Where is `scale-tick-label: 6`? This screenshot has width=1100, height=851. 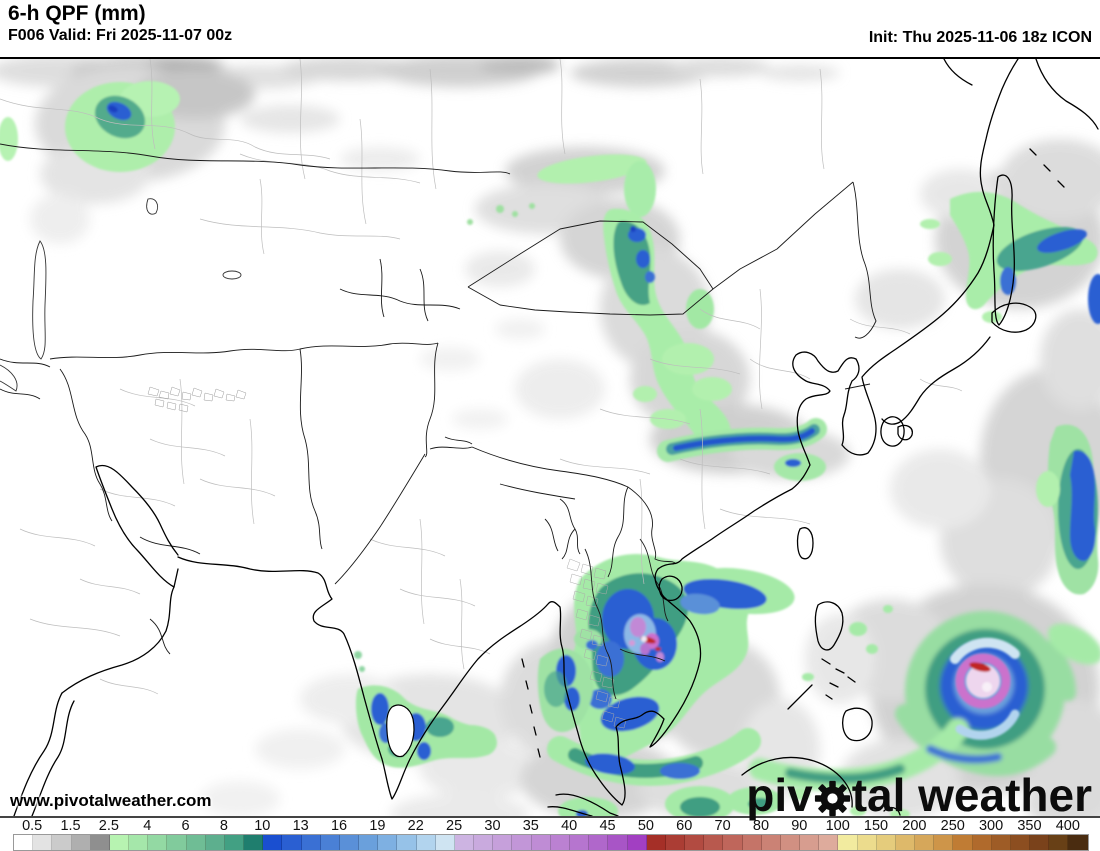
scale-tick-label: 6 is located at coordinates (185, 826).